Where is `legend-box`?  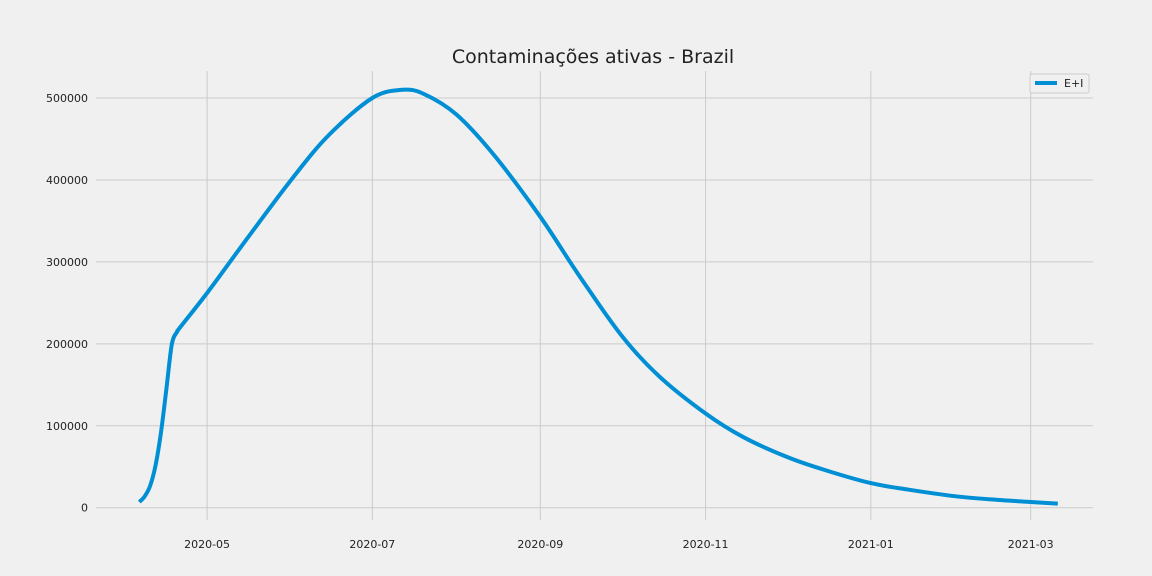
legend-box is located at coordinates (1059, 83).